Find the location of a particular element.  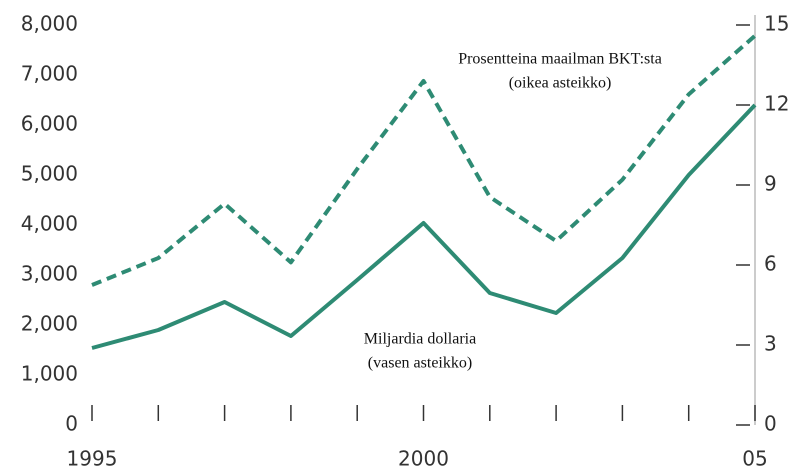

y-tick-label: 7,000 is located at coordinates (49, 74).